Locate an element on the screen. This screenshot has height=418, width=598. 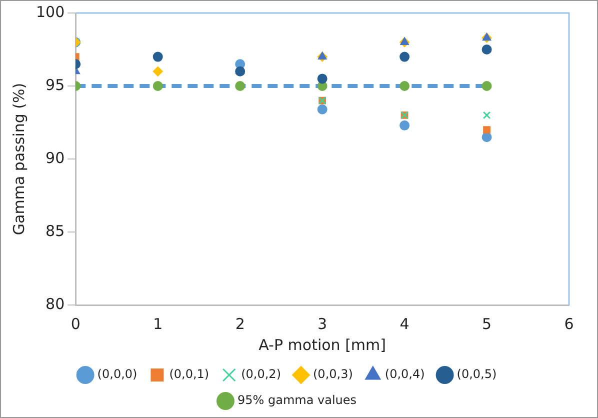
x-tick-label: 4 is located at coordinates (405, 323).